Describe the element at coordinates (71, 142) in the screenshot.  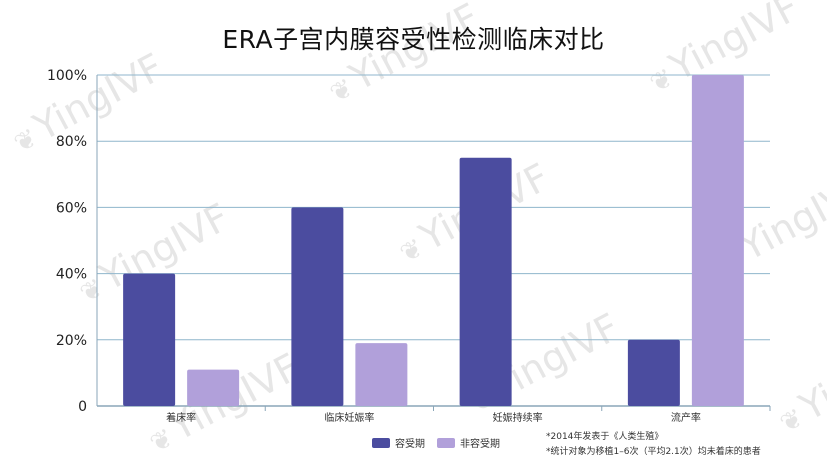
I see `y-tick-label: 80%` at that location.